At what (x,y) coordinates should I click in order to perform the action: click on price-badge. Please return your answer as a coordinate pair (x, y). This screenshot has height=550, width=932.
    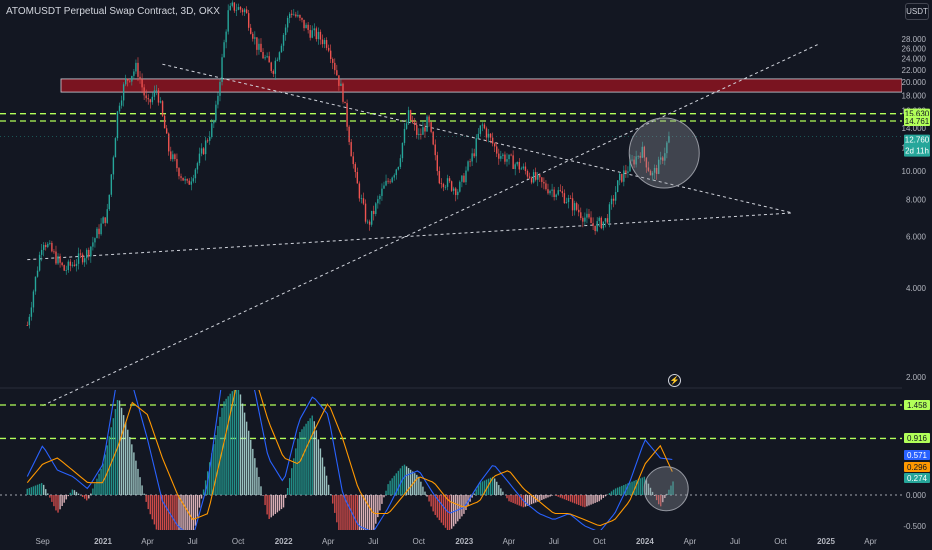
    Looking at the image, I should click on (917, 120).